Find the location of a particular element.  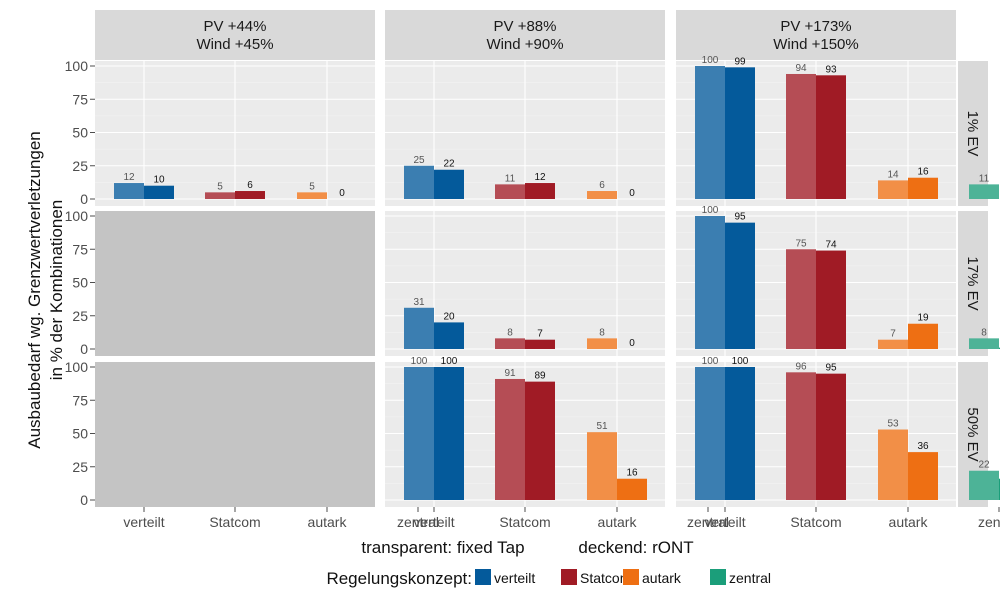

facet-label-ev: 50% EV is located at coordinates (972, 434).